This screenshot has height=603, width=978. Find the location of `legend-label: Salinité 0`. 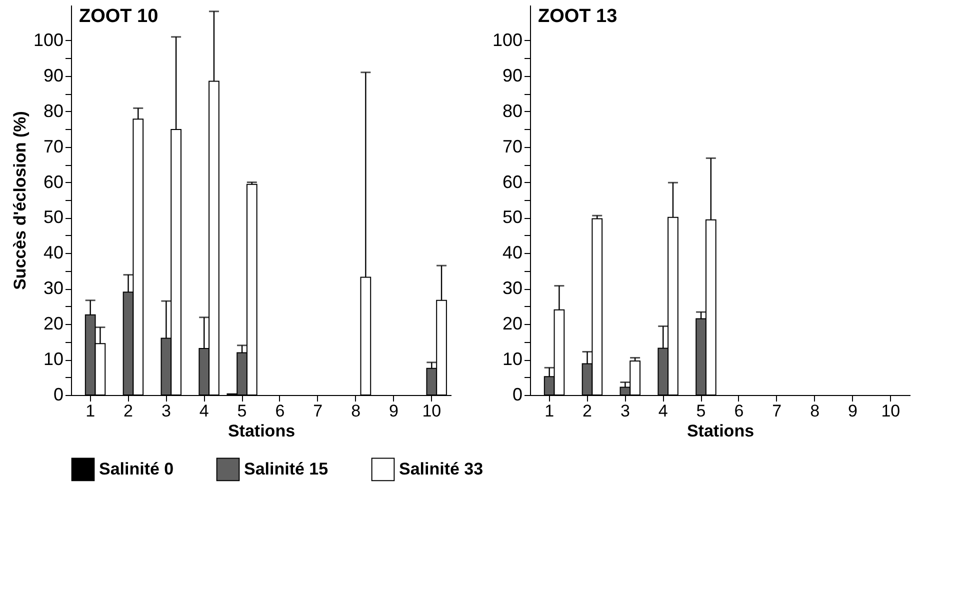

legend-label: Salinité 0 is located at coordinates (136, 468).